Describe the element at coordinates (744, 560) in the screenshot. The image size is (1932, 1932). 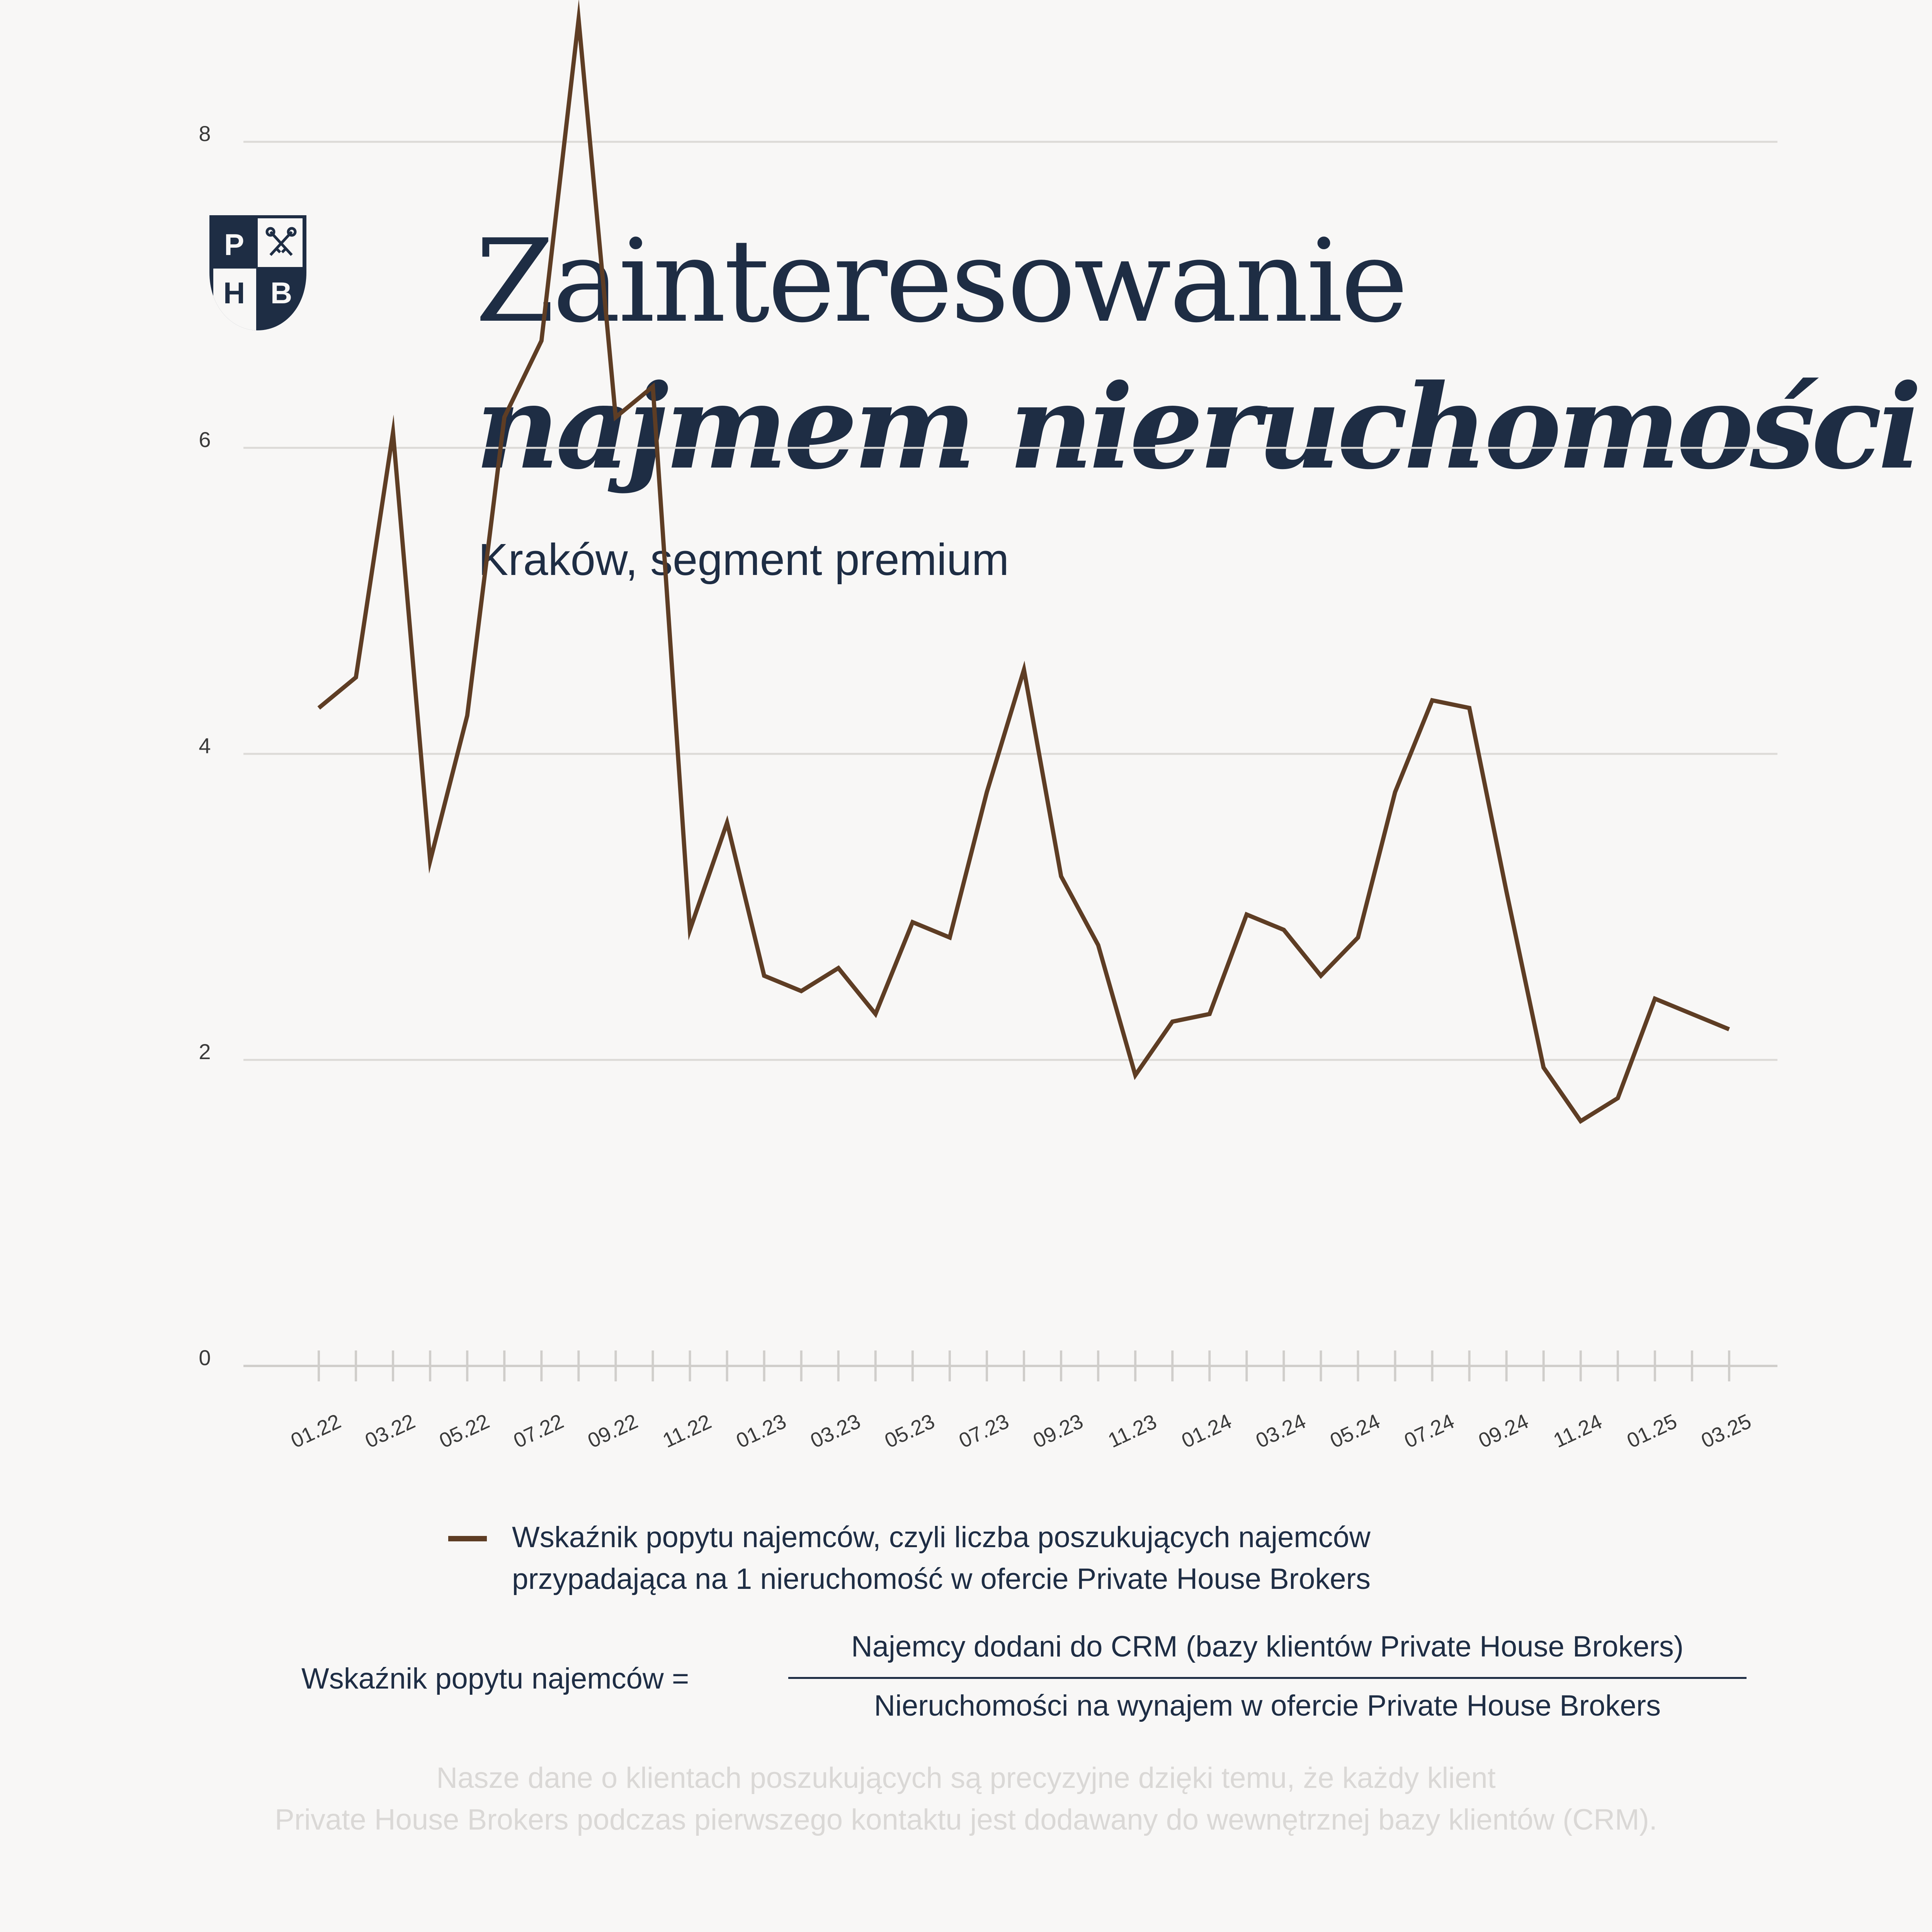
I see `page-subtitle: Kraków, segment premium` at that location.